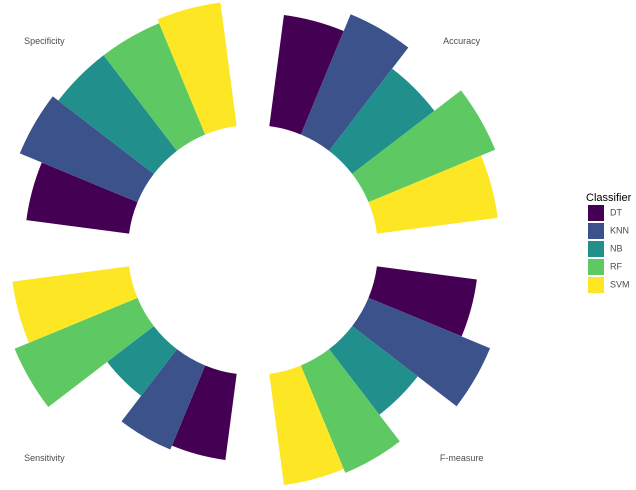  What do you see at coordinates (462, 458) in the screenshot?
I see `category-label: F-measure` at bounding box center [462, 458].